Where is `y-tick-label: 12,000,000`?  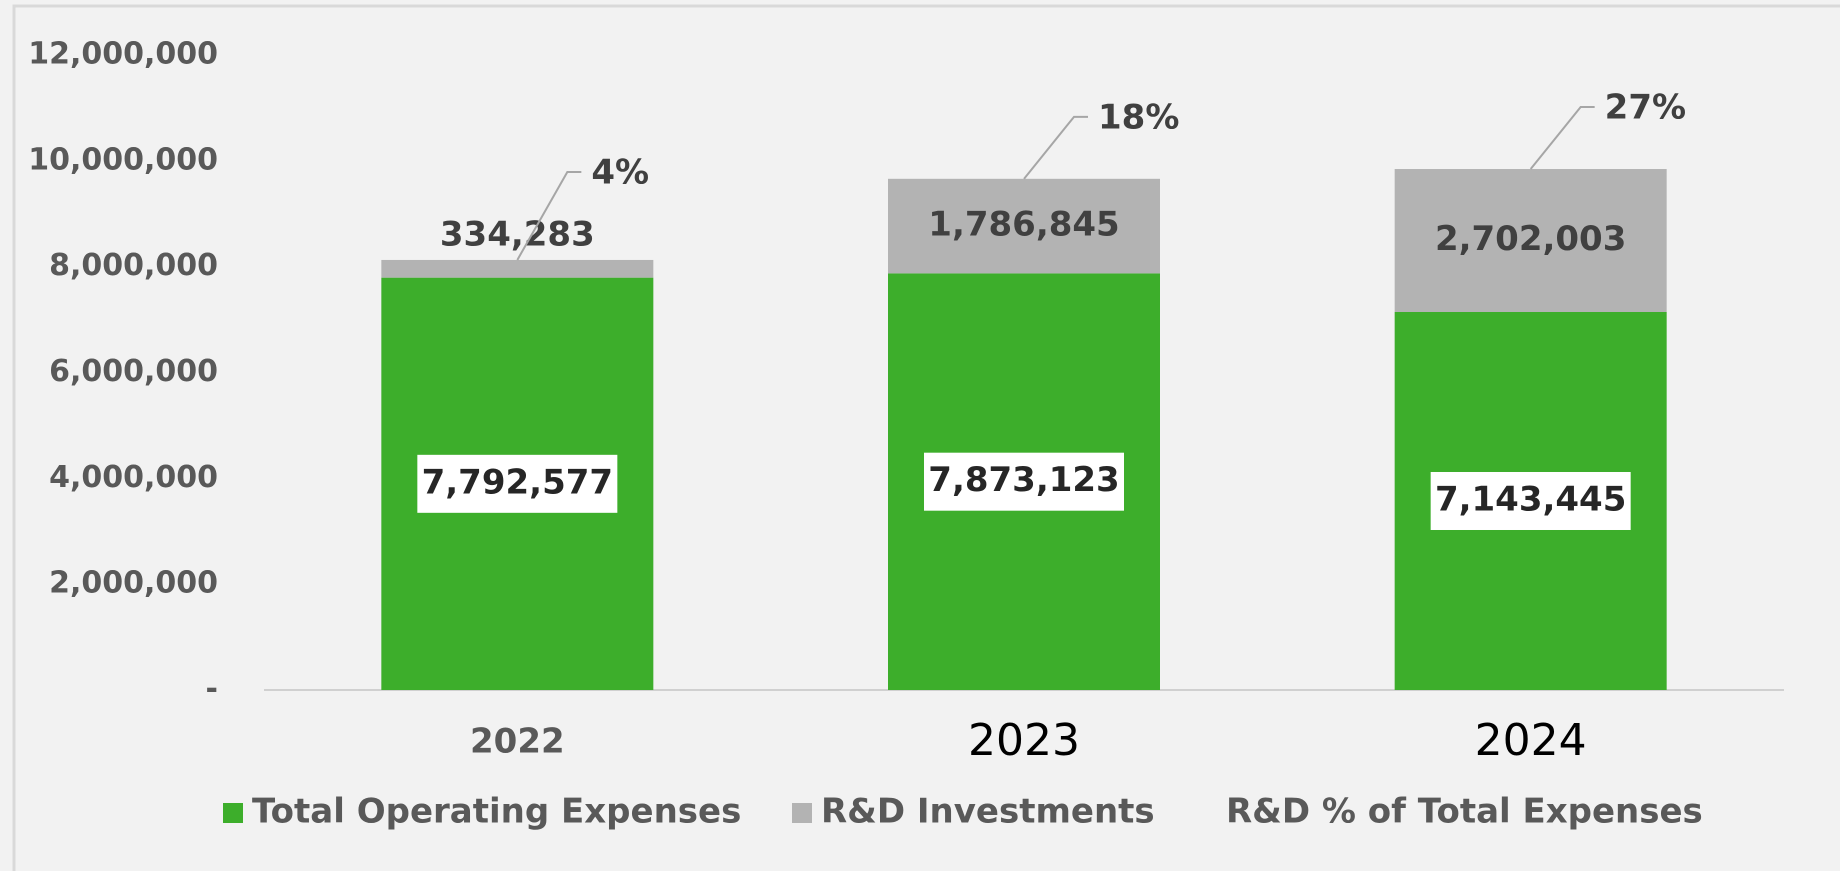 y-tick-label: 12,000,000 is located at coordinates (123, 54).